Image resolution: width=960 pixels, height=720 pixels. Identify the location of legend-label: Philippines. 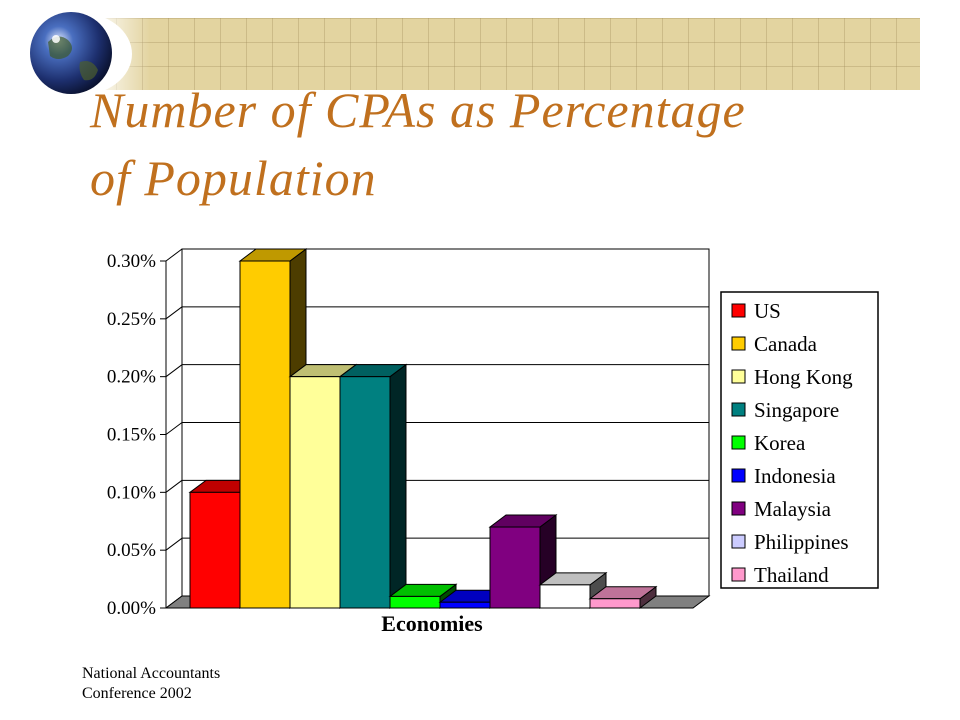
(801, 542).